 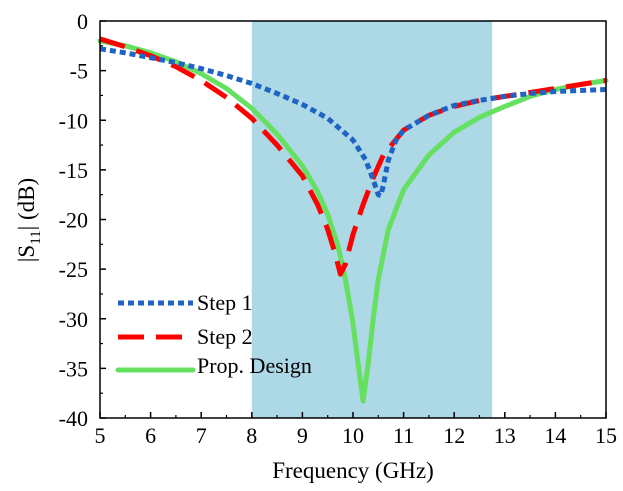 I want to click on x-axis-title: Frequency (GHz), so click(x=353, y=470).